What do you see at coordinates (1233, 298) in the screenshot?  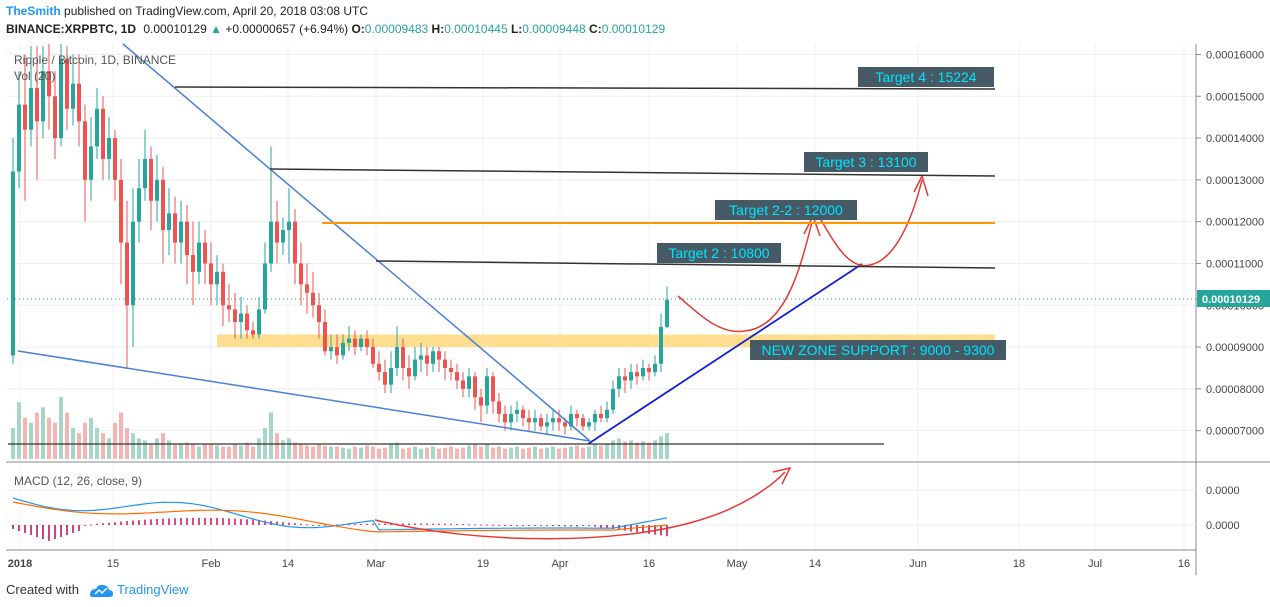 I see `last-price-badge` at bounding box center [1233, 298].